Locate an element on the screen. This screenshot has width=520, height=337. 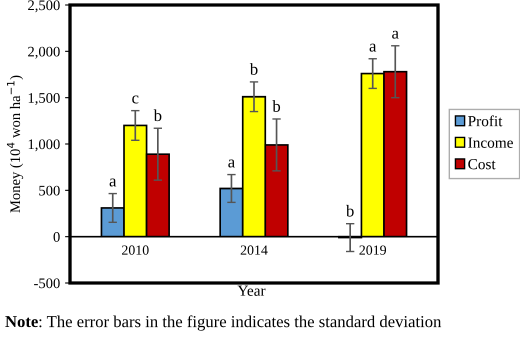
y-tick-label: -500 is located at coordinates (47, 283).